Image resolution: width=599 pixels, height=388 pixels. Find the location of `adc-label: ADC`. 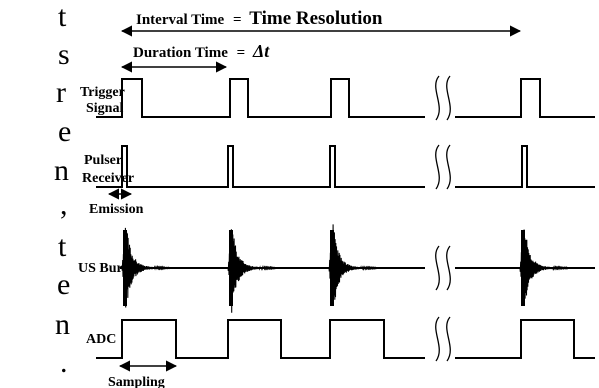

adc-label: ADC is located at coordinates (101, 339).